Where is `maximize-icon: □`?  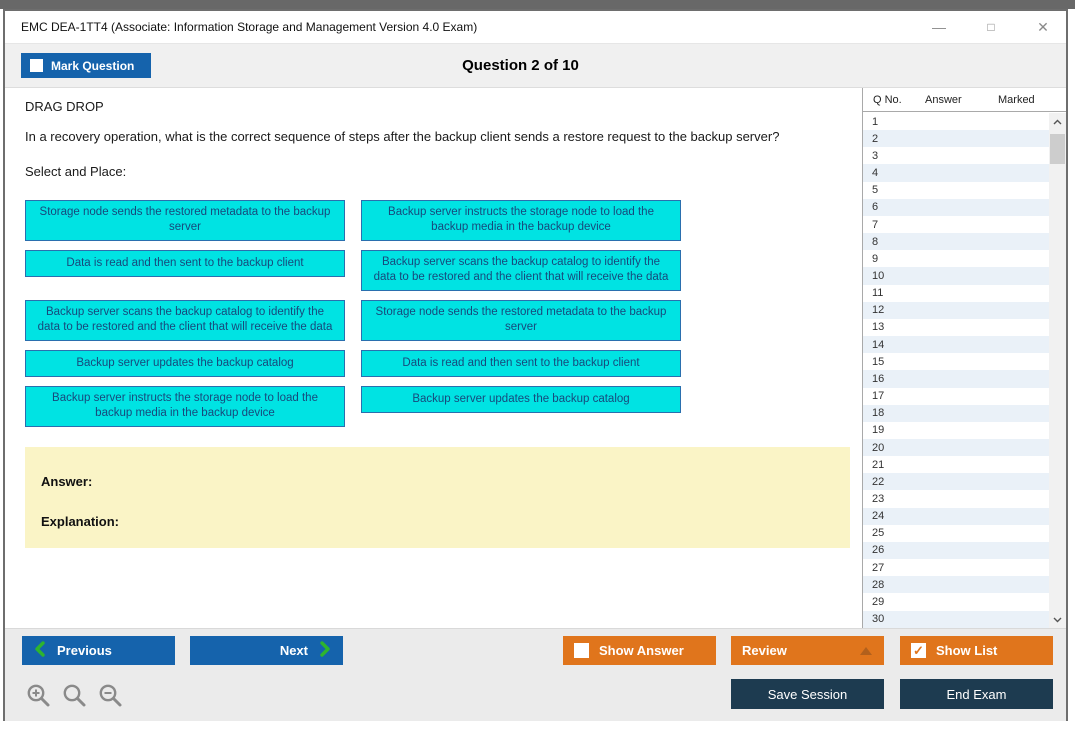
maximize-icon: □ is located at coordinates (991, 27).